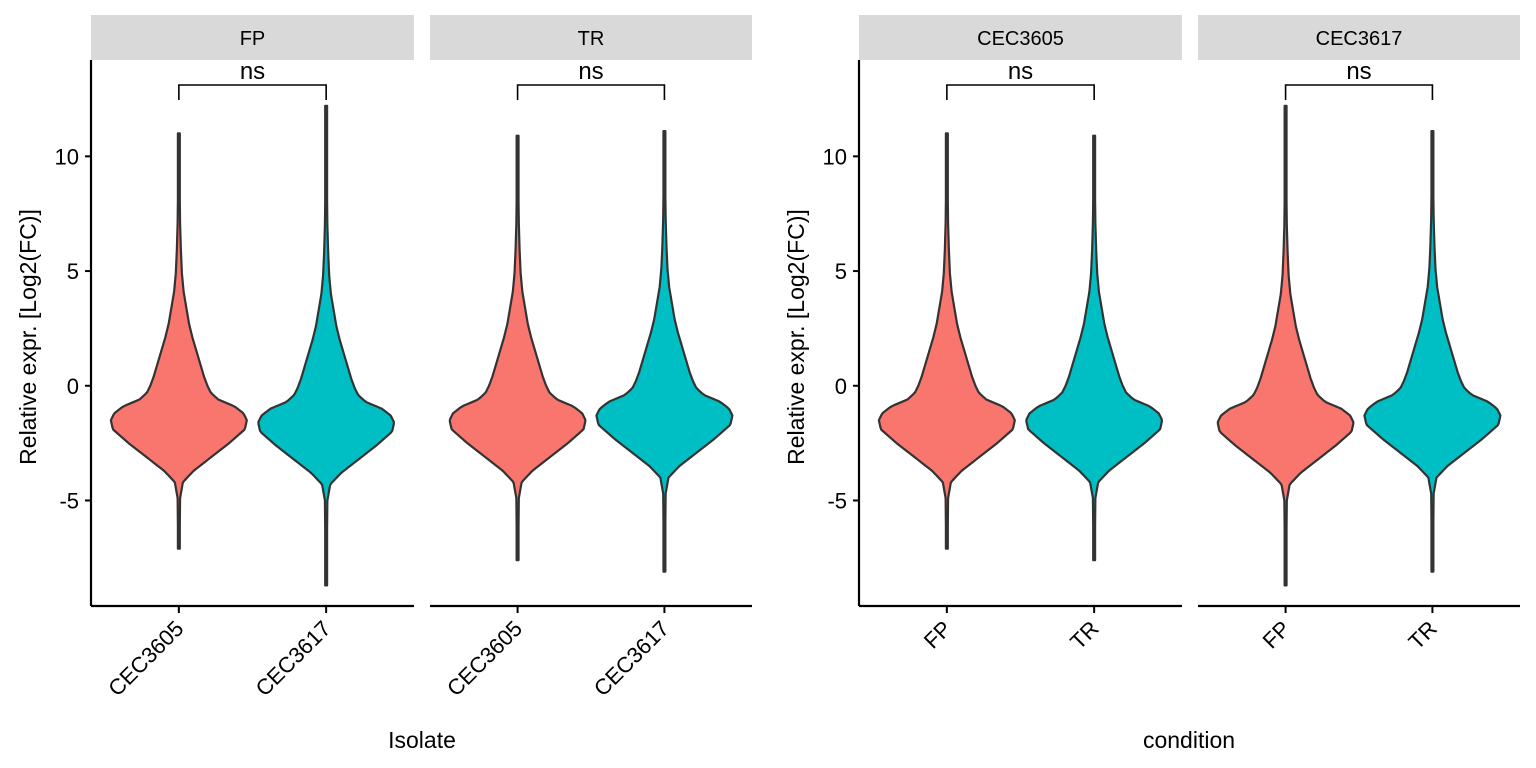  I want to click on facet-strip-label: CEC3617, so click(1359, 39).